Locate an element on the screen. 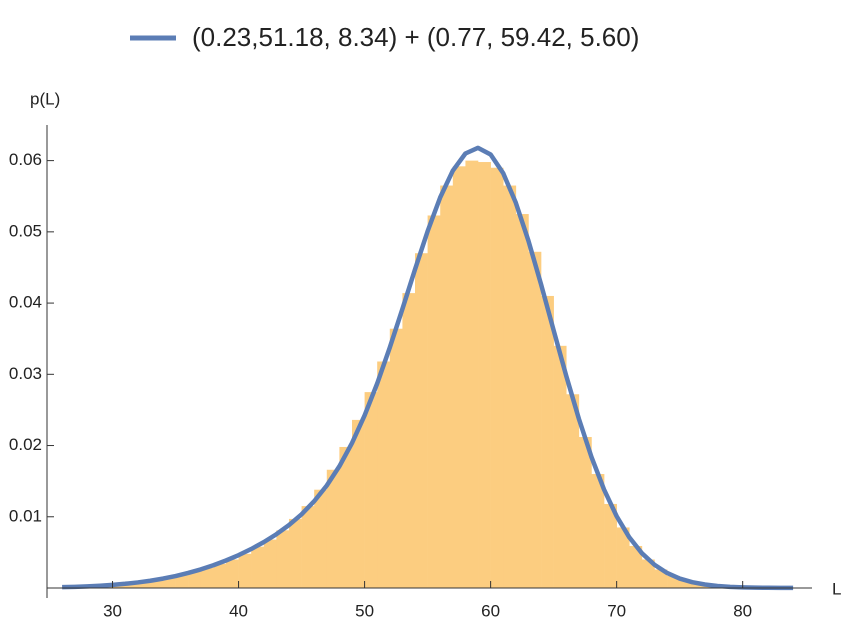 The height and width of the screenshot is (626, 847). y-tick-label: 0.03 is located at coordinates (25, 373).